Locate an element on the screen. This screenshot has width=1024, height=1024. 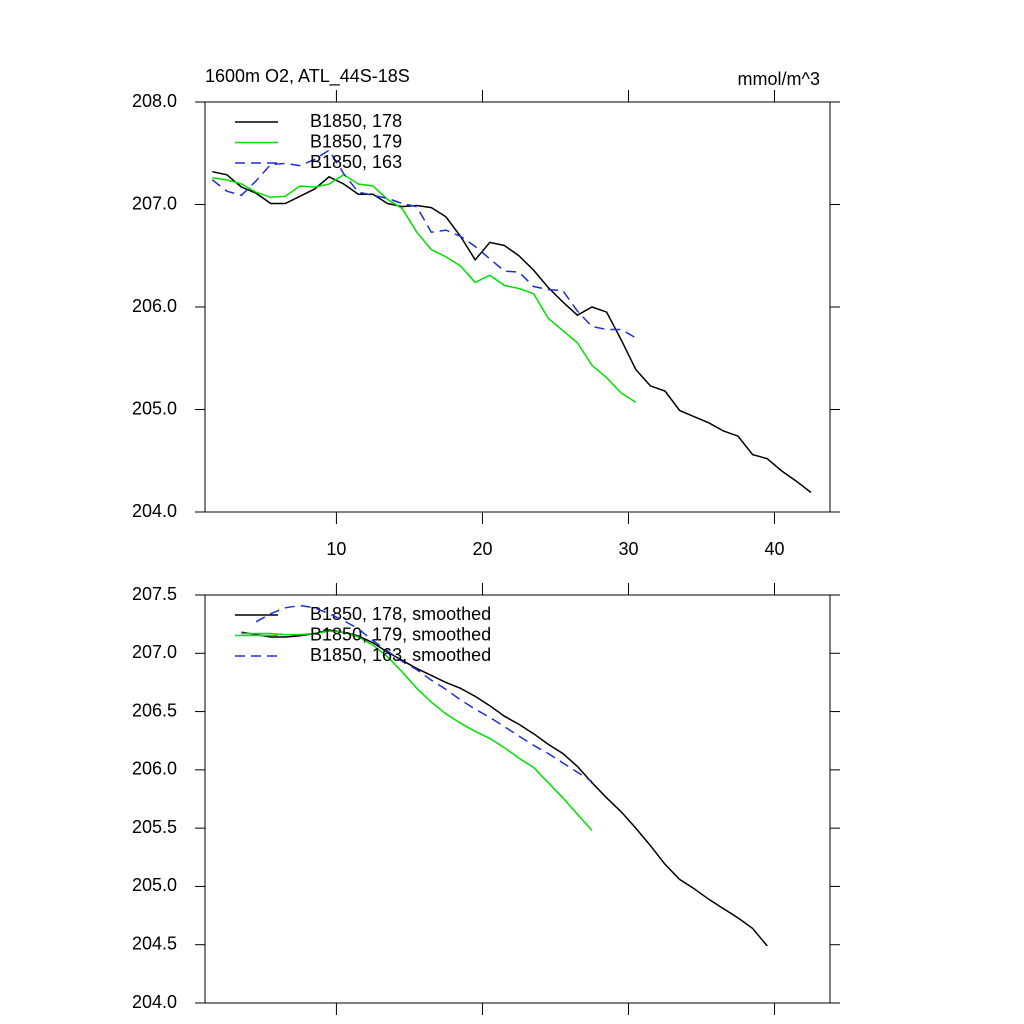
x-tick-label: 20 is located at coordinates (482, 549).